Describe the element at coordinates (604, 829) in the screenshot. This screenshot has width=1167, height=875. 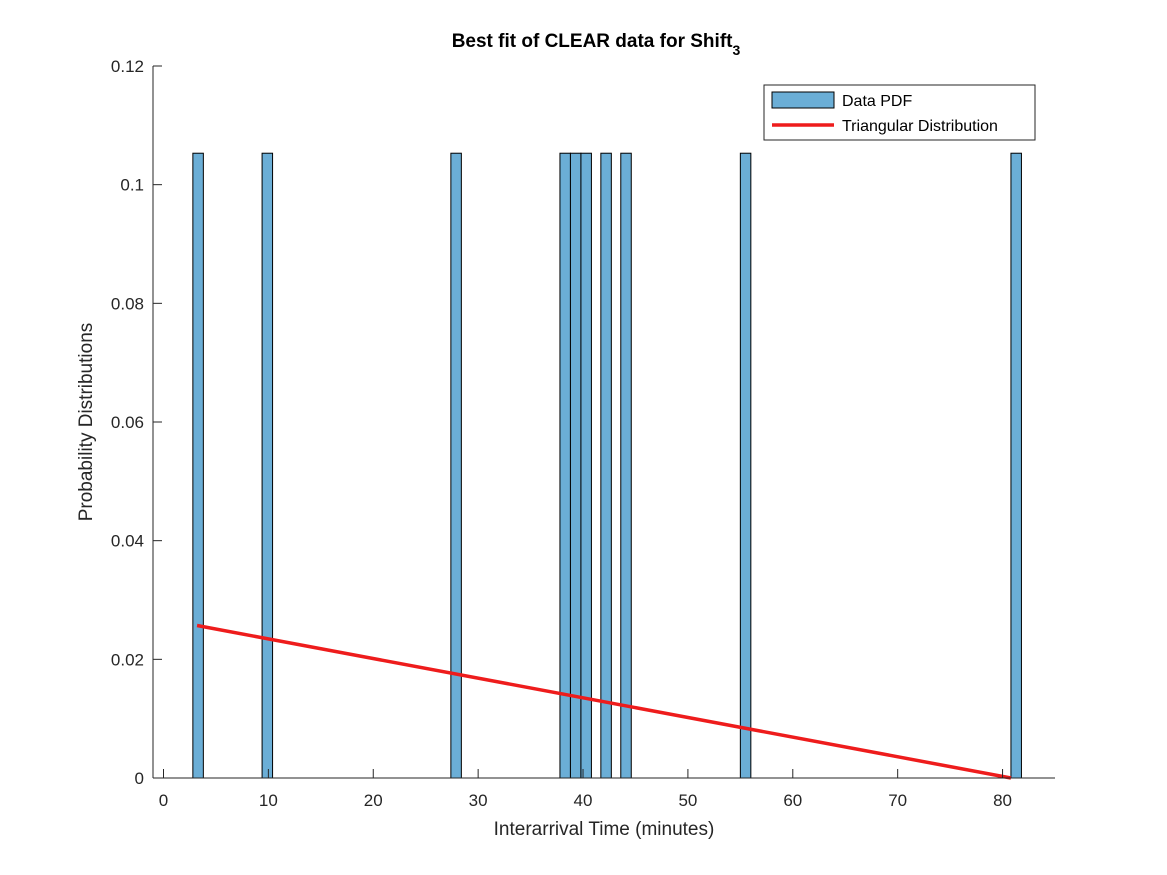
I see `x-axis-label: Interarrival Time (minutes)` at that location.